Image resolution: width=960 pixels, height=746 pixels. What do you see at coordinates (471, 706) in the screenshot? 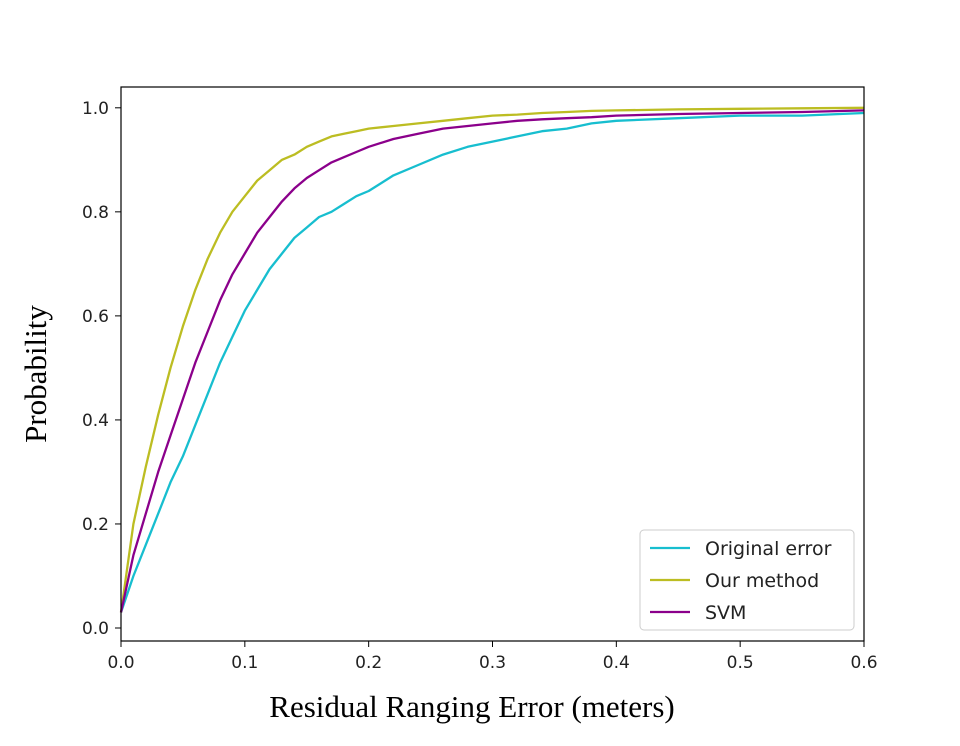
I see `x-axis-title: Residual Ranging Error (meters)` at bounding box center [471, 706].